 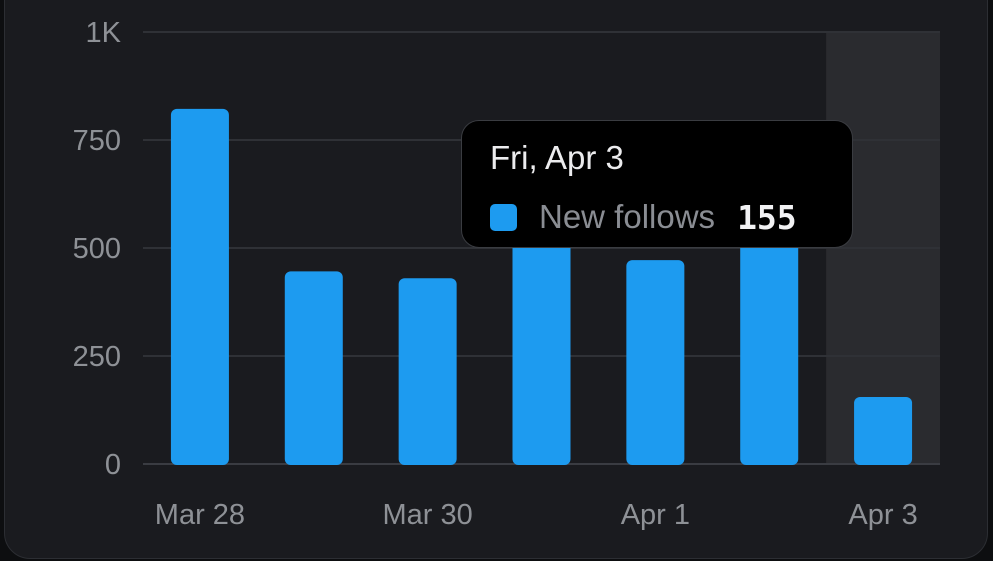 What do you see at coordinates (767, 217) in the screenshot?
I see `tooltip-value: 155` at bounding box center [767, 217].